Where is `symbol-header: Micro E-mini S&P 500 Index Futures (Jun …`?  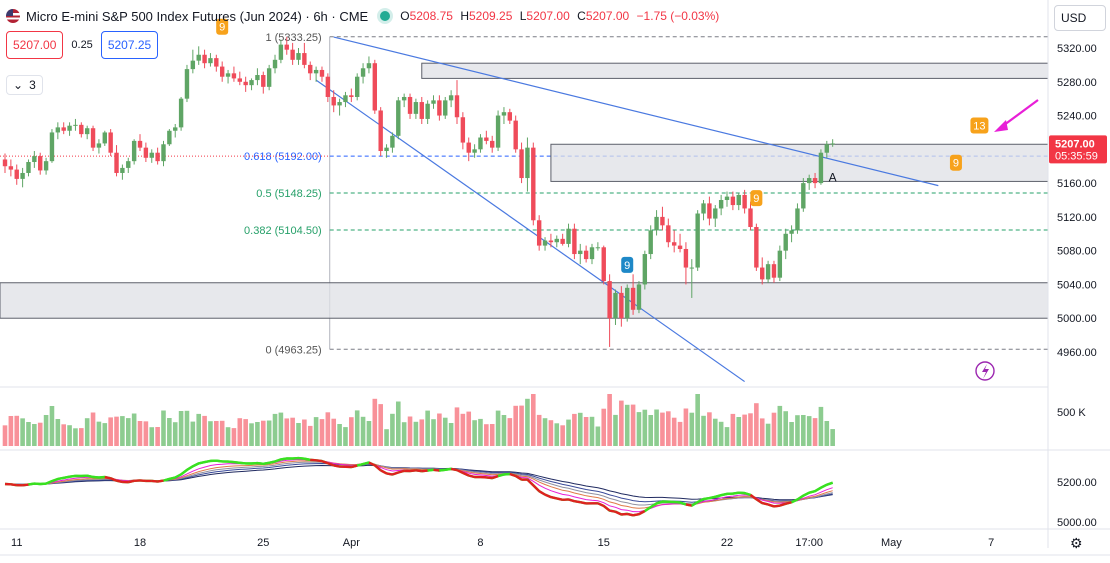
symbol-header: Micro E-mini S&P 500 Index Futures (Jun … is located at coordinates (364, 16).